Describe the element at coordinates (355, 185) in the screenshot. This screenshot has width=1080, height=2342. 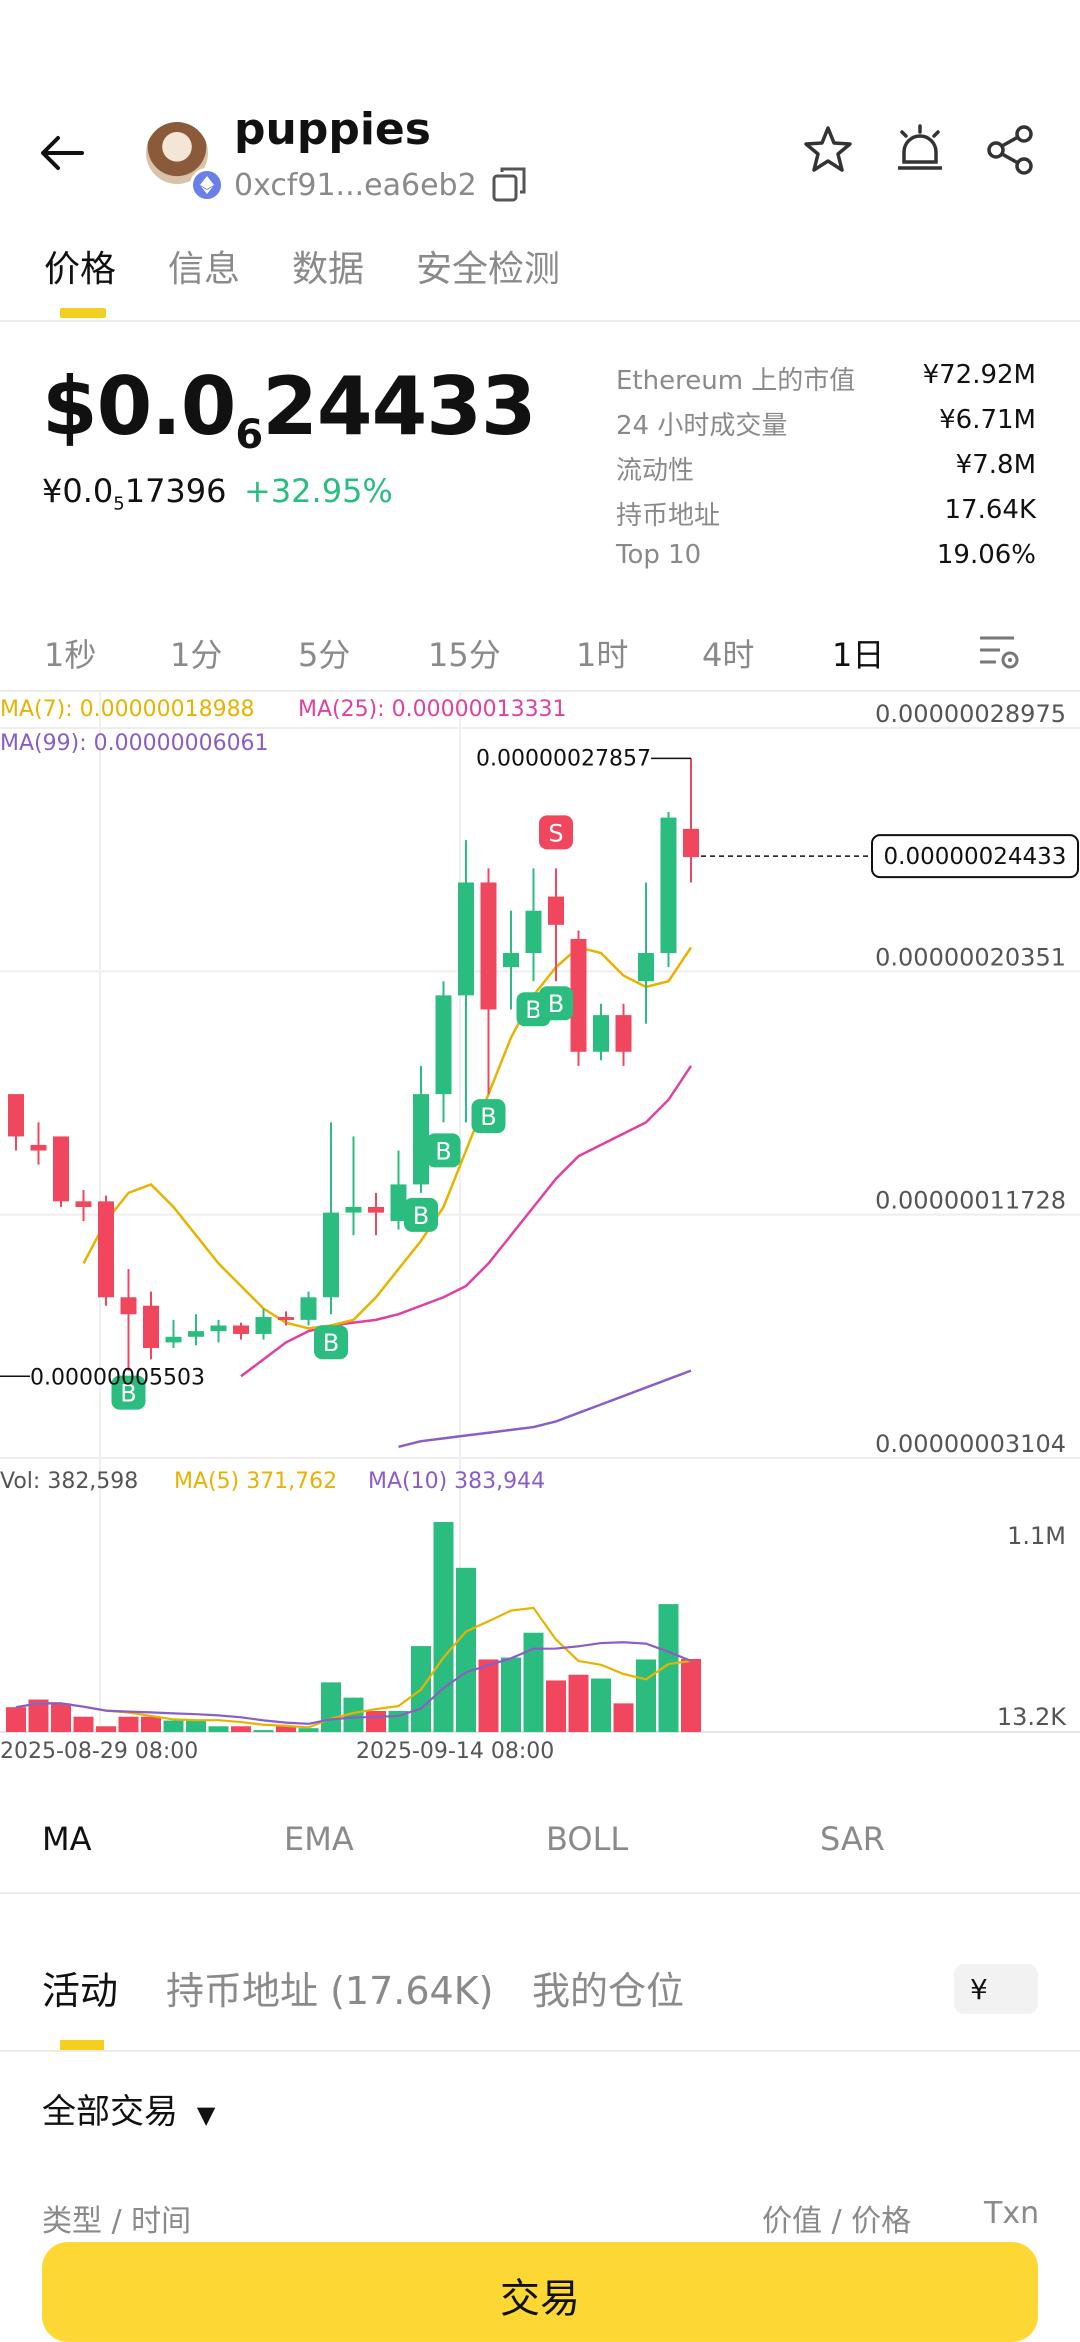
I see `contract-address: 0xcf91...ea6eb2` at that location.